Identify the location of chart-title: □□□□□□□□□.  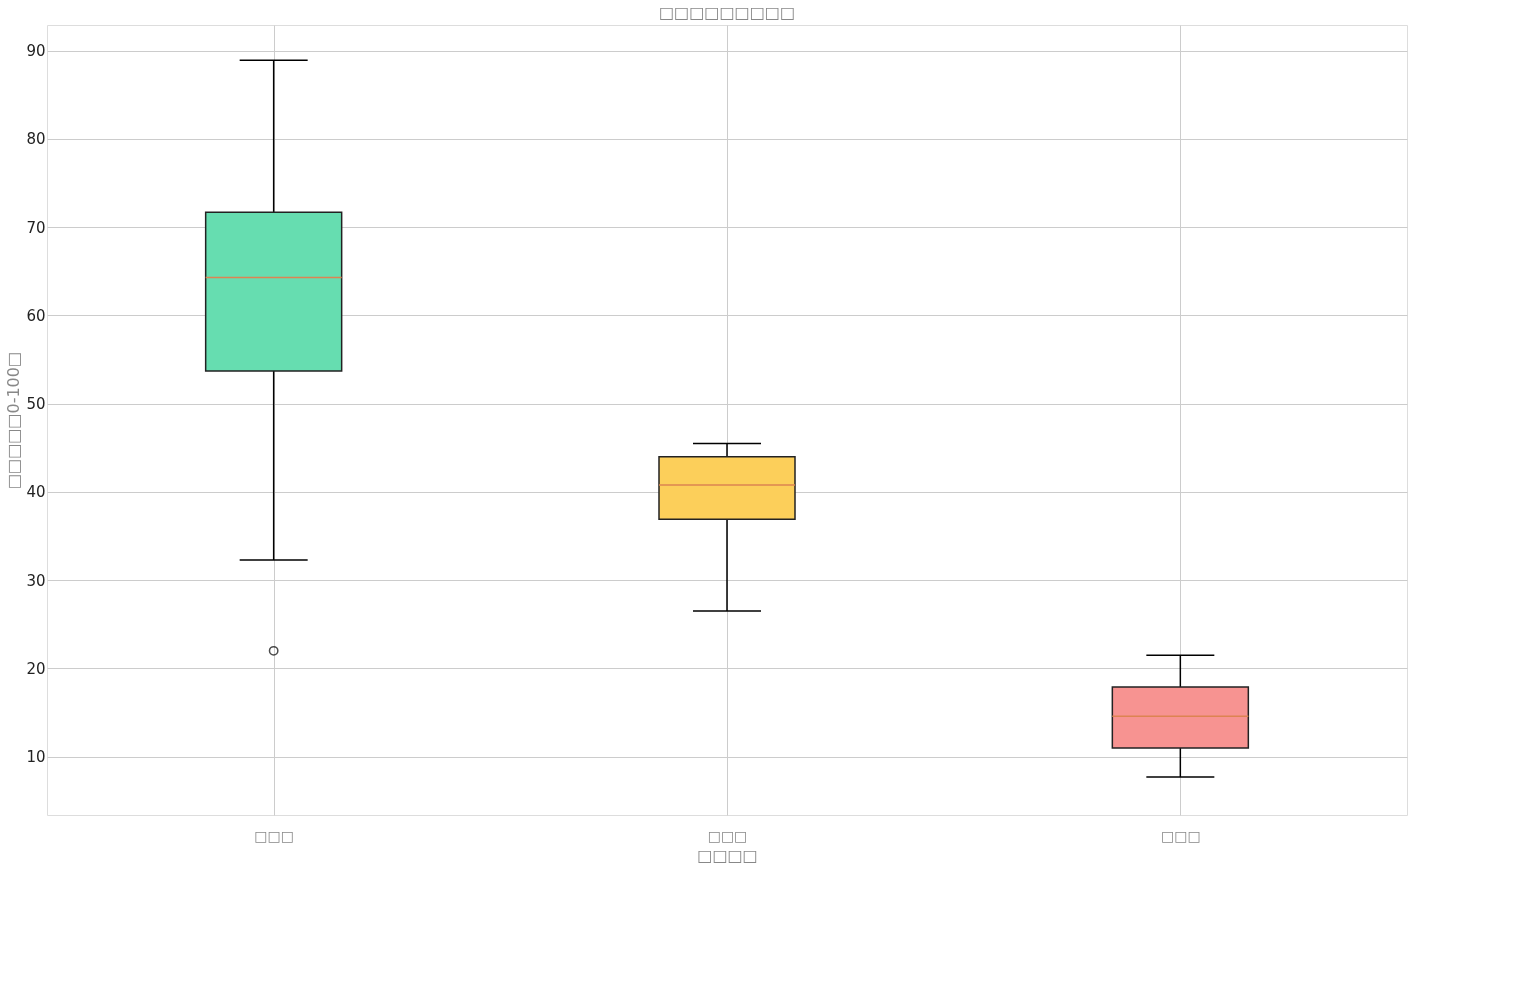
(727, 12).